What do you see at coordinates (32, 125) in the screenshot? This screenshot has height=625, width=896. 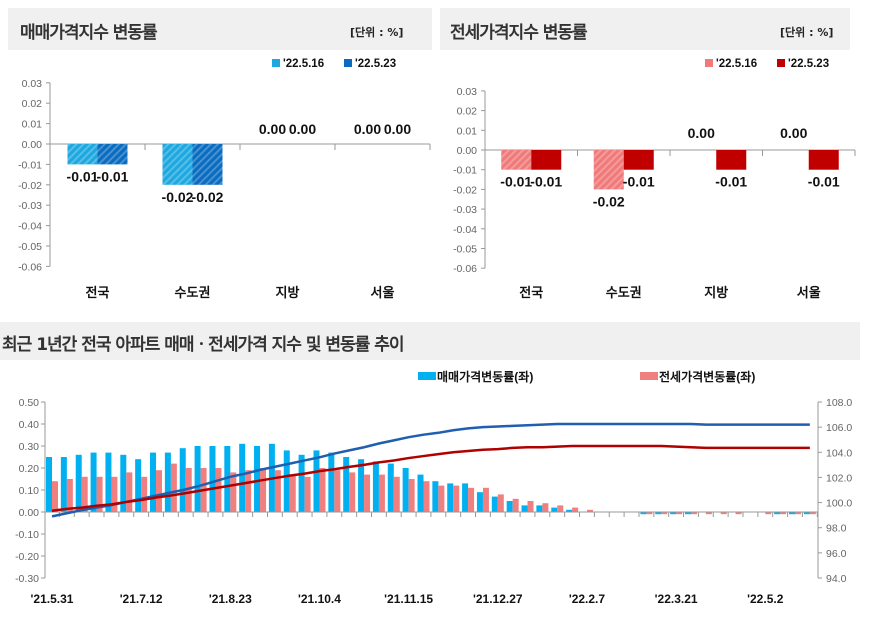 I see `sale-y-tick: 0.01` at bounding box center [32, 125].